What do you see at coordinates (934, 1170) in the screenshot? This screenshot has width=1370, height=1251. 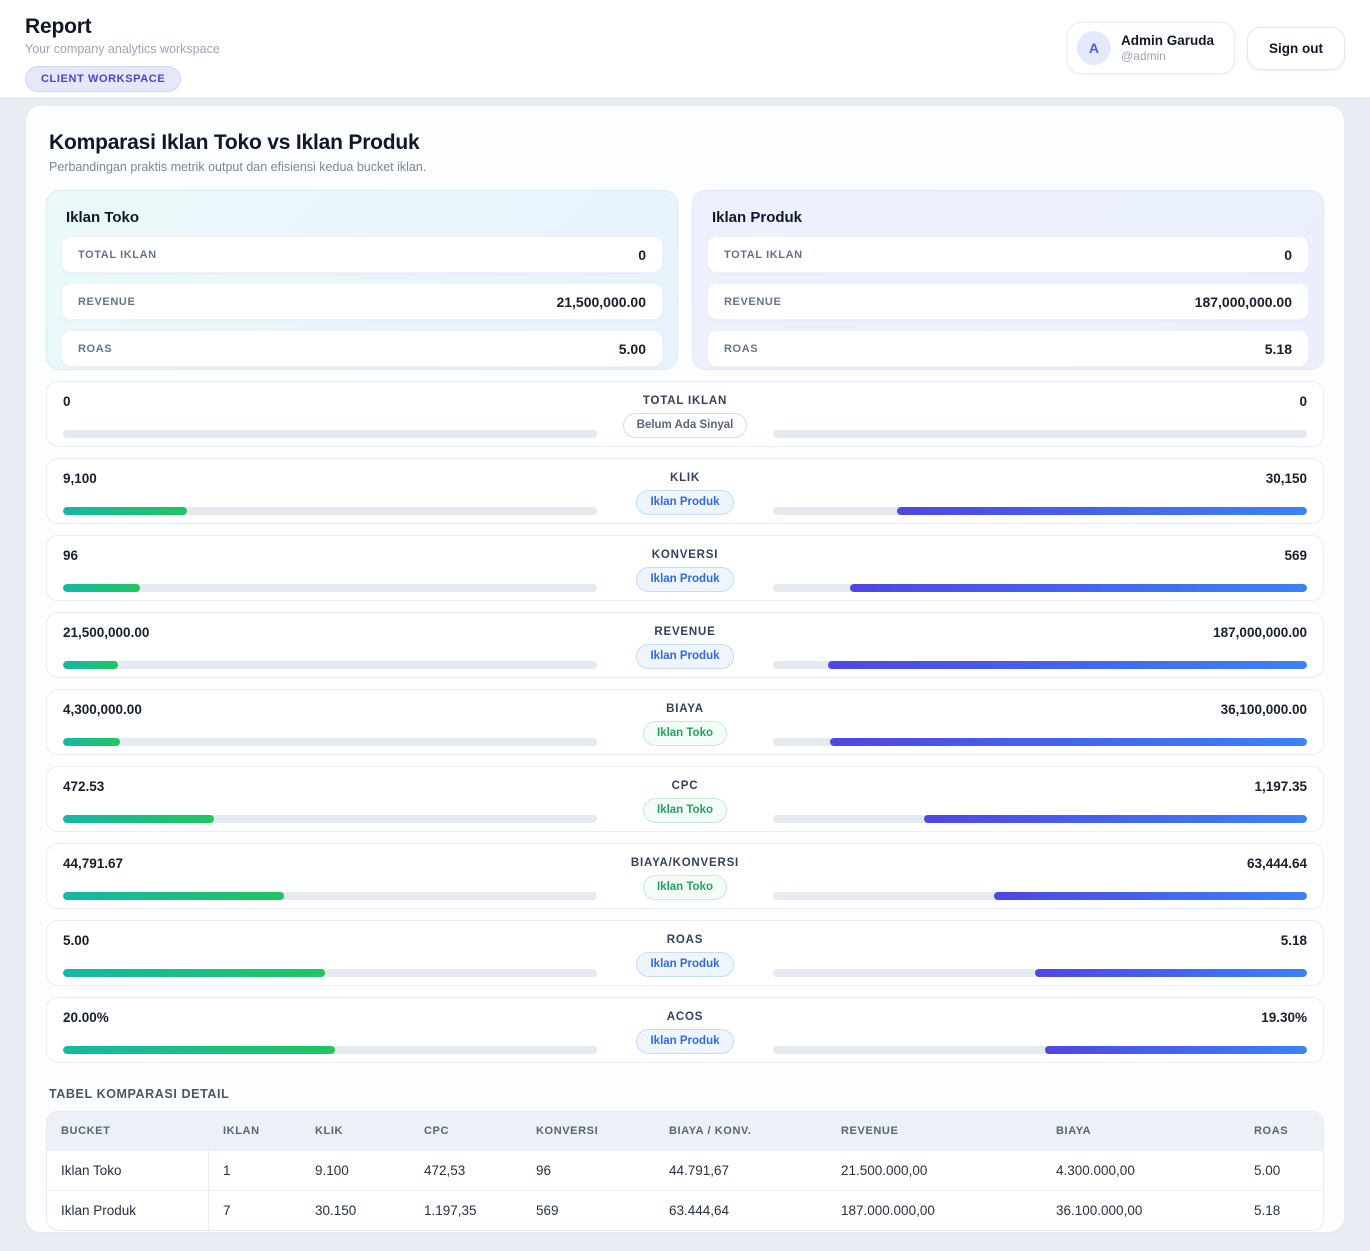 I see `detail-table-cell: 21.500.000,00` at bounding box center [934, 1170].